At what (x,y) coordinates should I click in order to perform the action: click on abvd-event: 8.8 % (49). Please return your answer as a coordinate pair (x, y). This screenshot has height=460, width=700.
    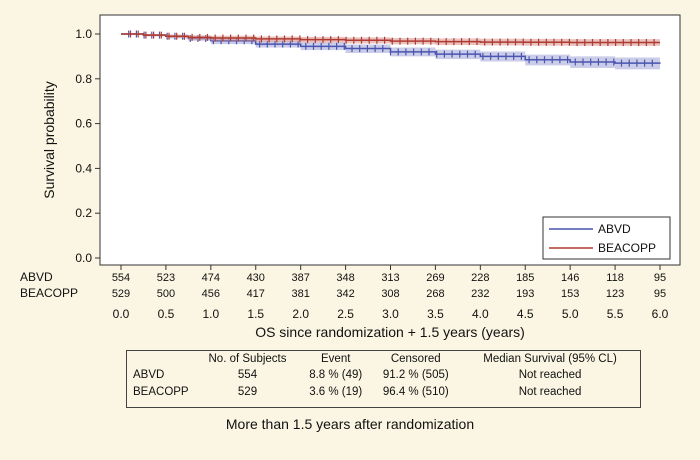
    Looking at the image, I should click on (336, 374).